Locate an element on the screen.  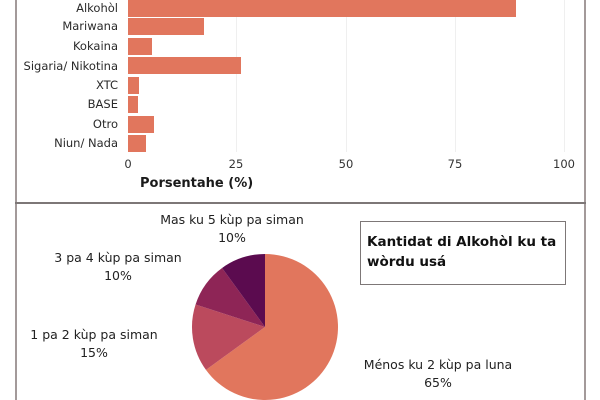
right-frame-border is located at coordinates (585, 200).